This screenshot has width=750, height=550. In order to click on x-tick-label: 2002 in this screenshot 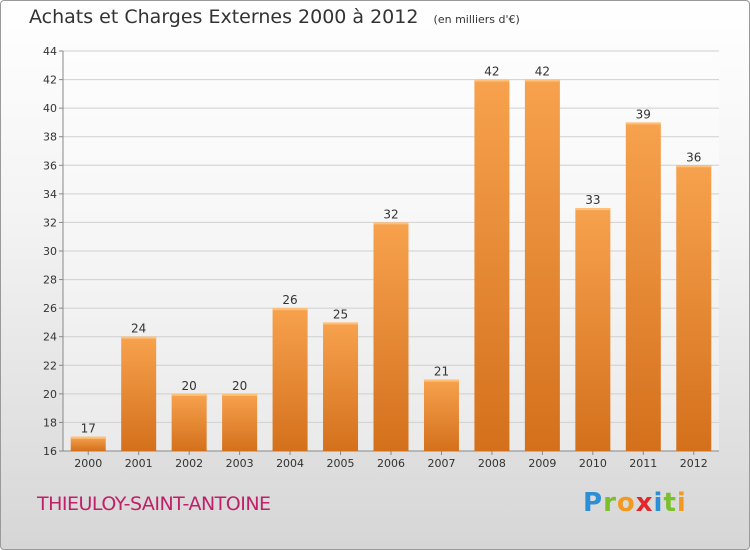, I will do `click(189, 463)`.